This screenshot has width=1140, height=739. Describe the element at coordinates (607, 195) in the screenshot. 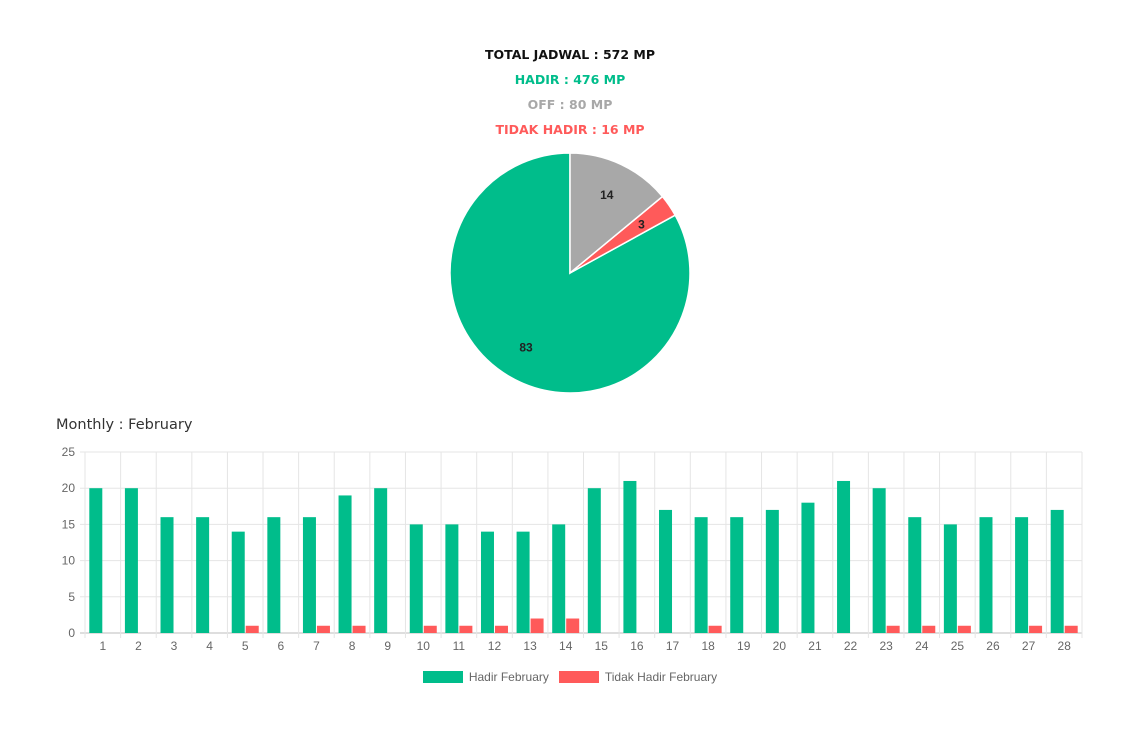

I see `pie-slice-label-2: 14` at that location.